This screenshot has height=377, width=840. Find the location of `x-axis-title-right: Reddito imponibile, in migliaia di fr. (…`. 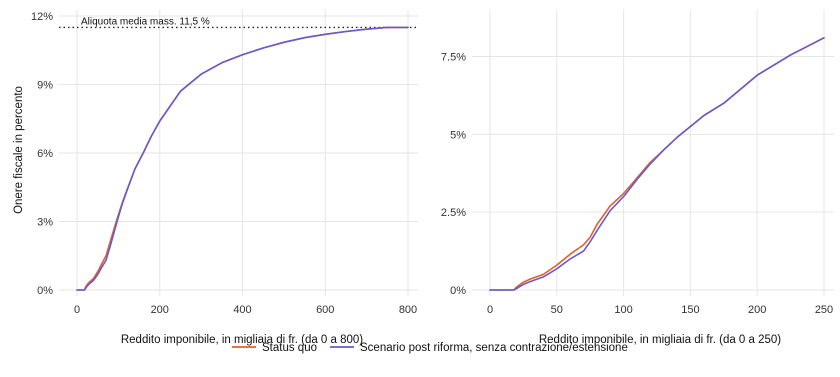

x-axis-title-right: Reddito imponibile, in migliaia di fr. (… is located at coordinates (660, 340).